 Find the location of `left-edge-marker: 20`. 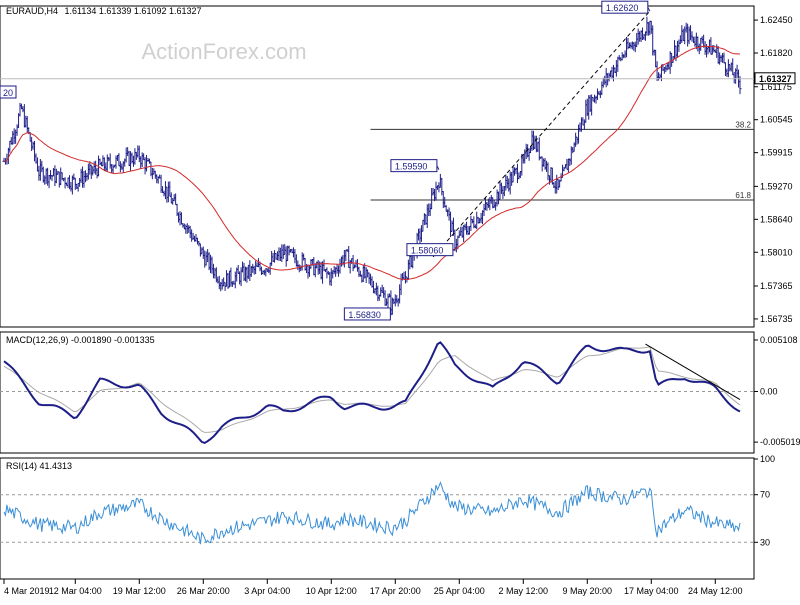

left-edge-marker: 20 is located at coordinates (8, 92).